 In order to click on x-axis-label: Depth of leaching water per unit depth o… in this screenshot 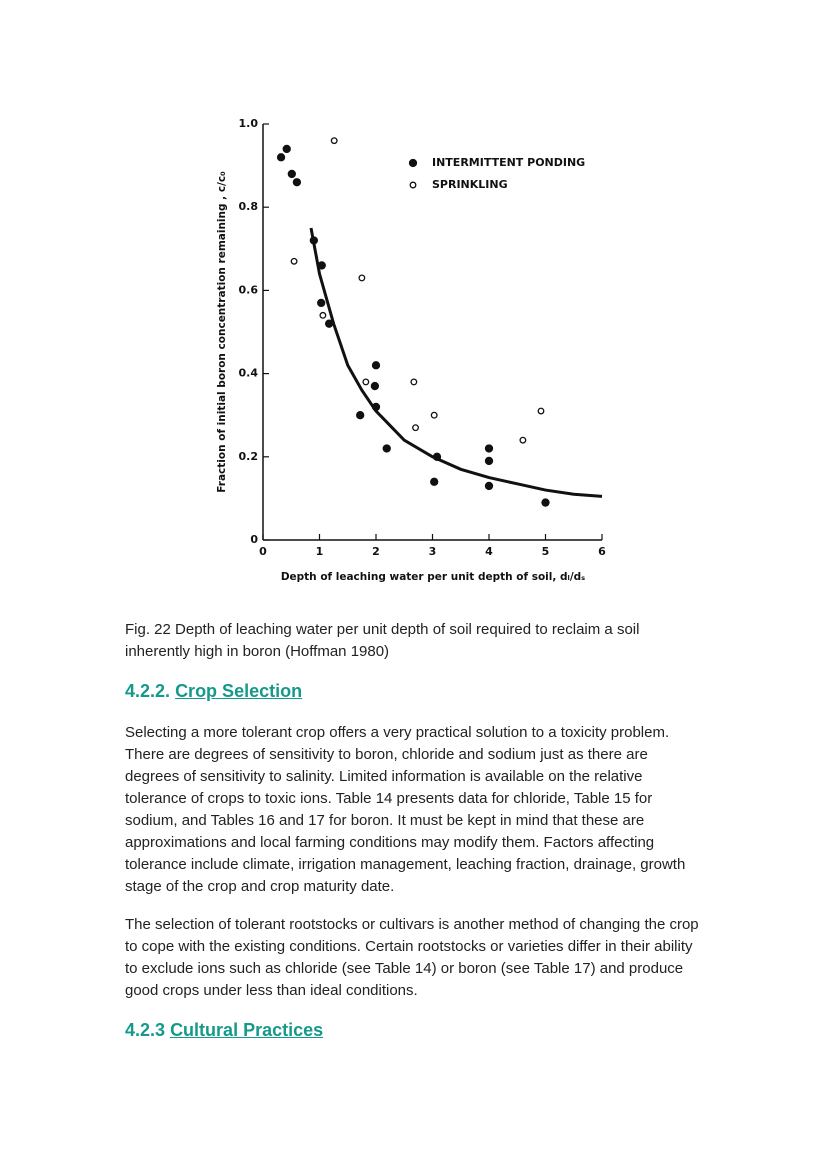, I will do `click(433, 577)`.